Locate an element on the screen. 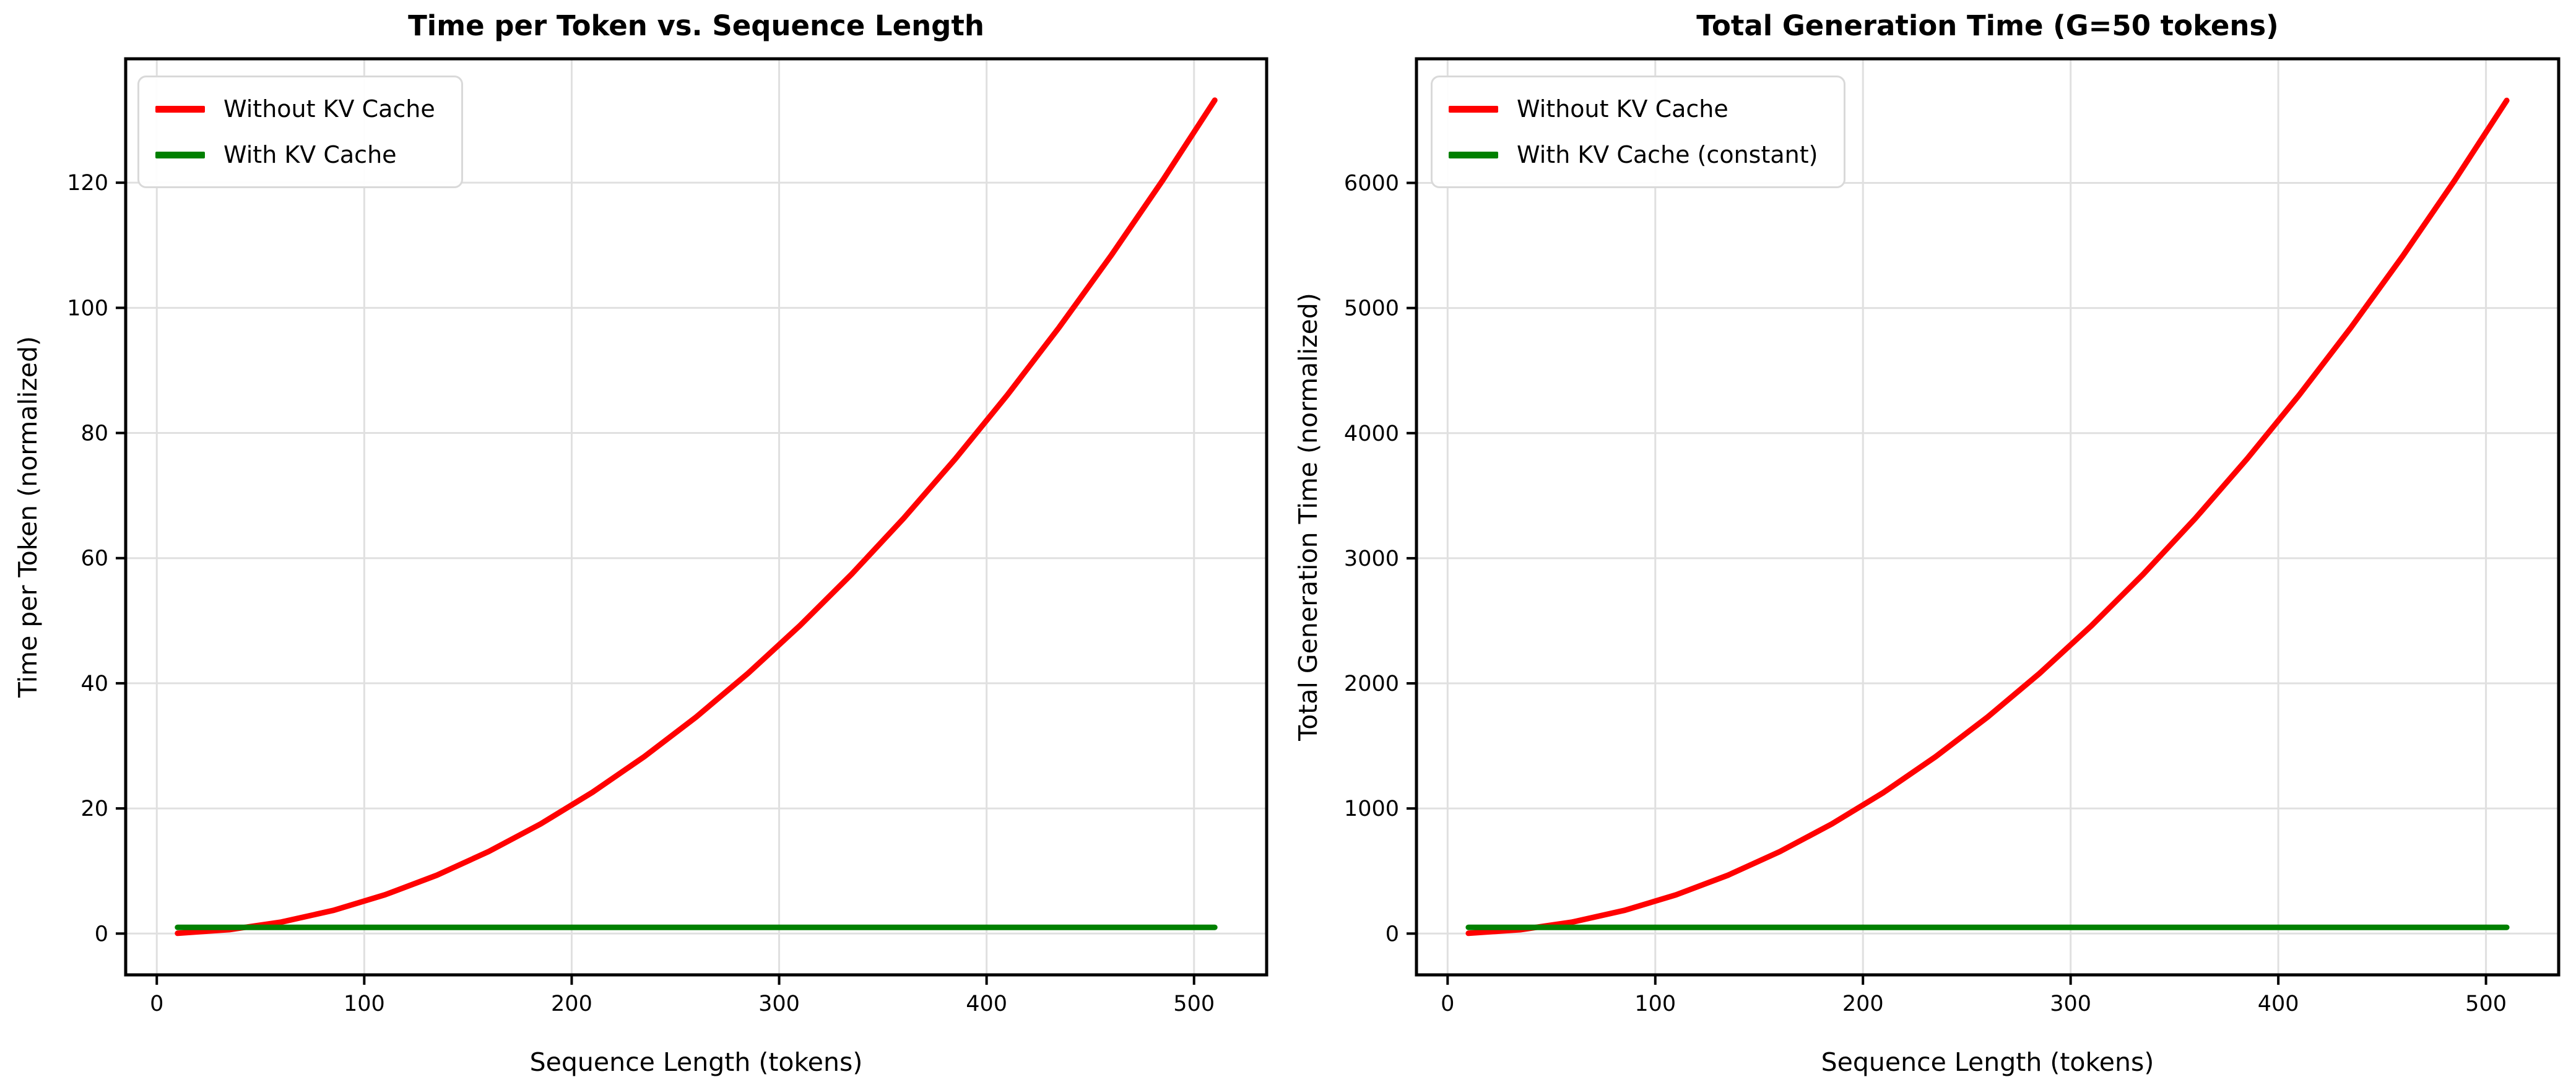 The height and width of the screenshot is (1090, 2576). y-tick-label: 5000 is located at coordinates (1371, 309).